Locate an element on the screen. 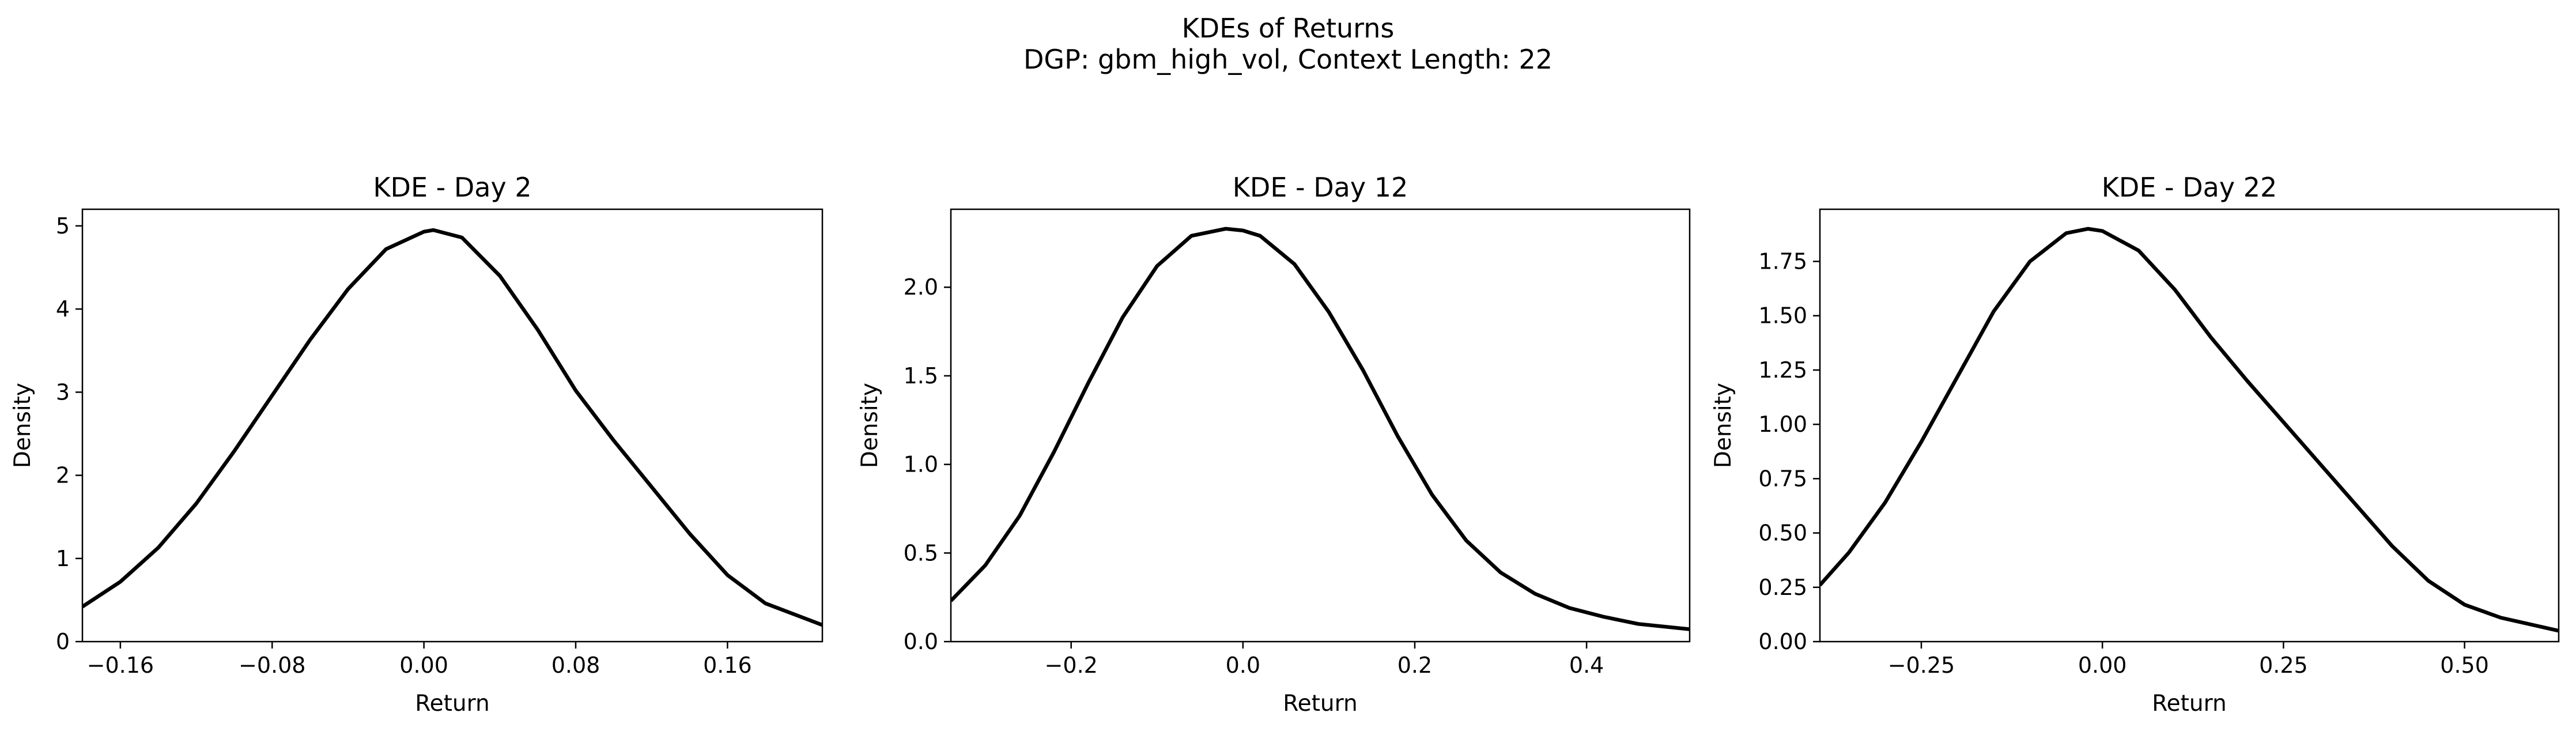  y-tick-label: 0.50 is located at coordinates (1782, 533).